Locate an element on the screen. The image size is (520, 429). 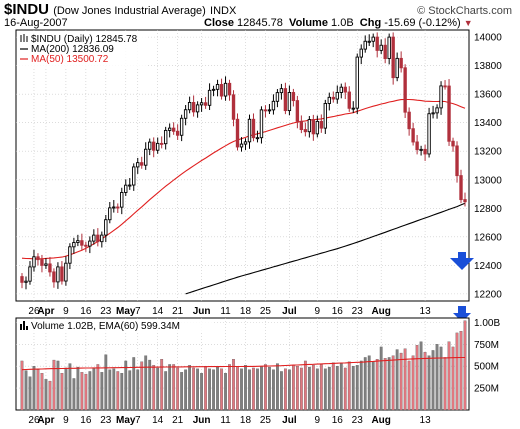
volume-x-tick-label: 26 is located at coordinates (34, 420).